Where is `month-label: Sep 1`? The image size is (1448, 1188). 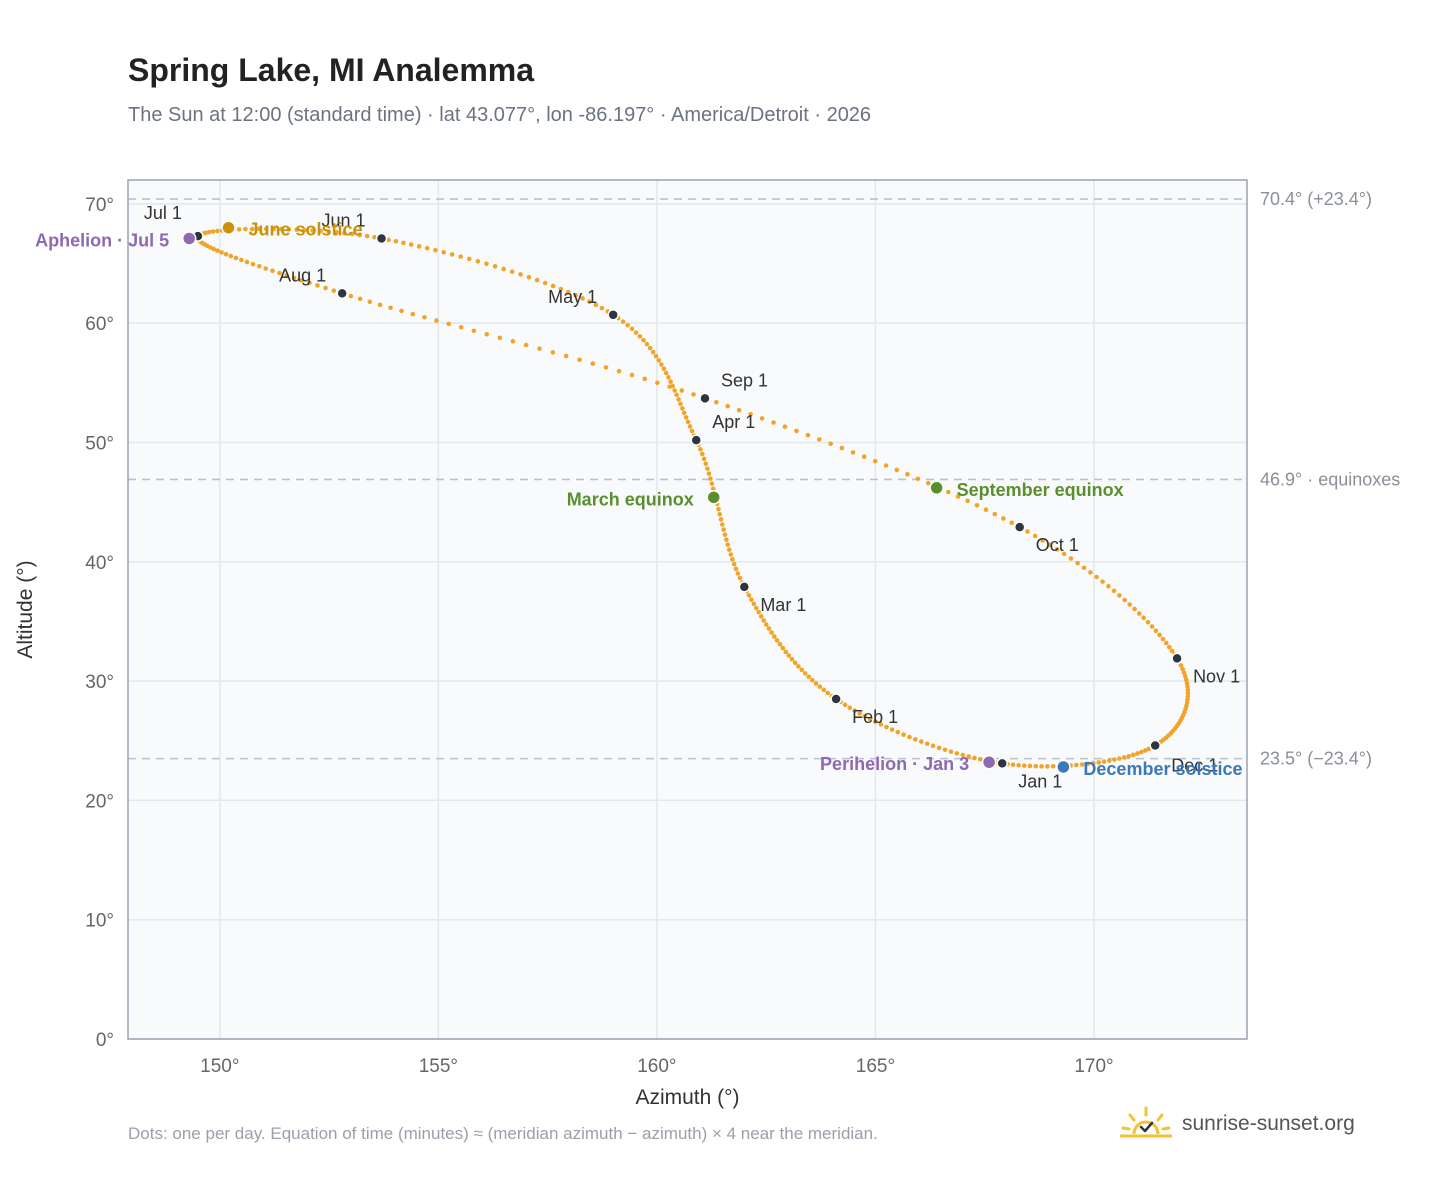
month-label: Sep 1 is located at coordinates (744, 380).